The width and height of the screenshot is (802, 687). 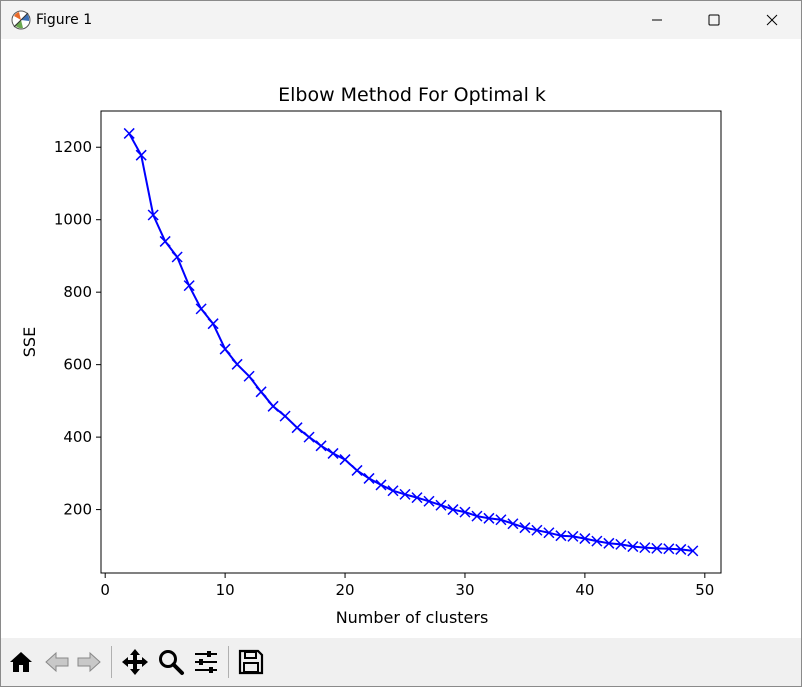 I want to click on chart-title: Elbow Method For Optimal k, so click(x=412, y=95).